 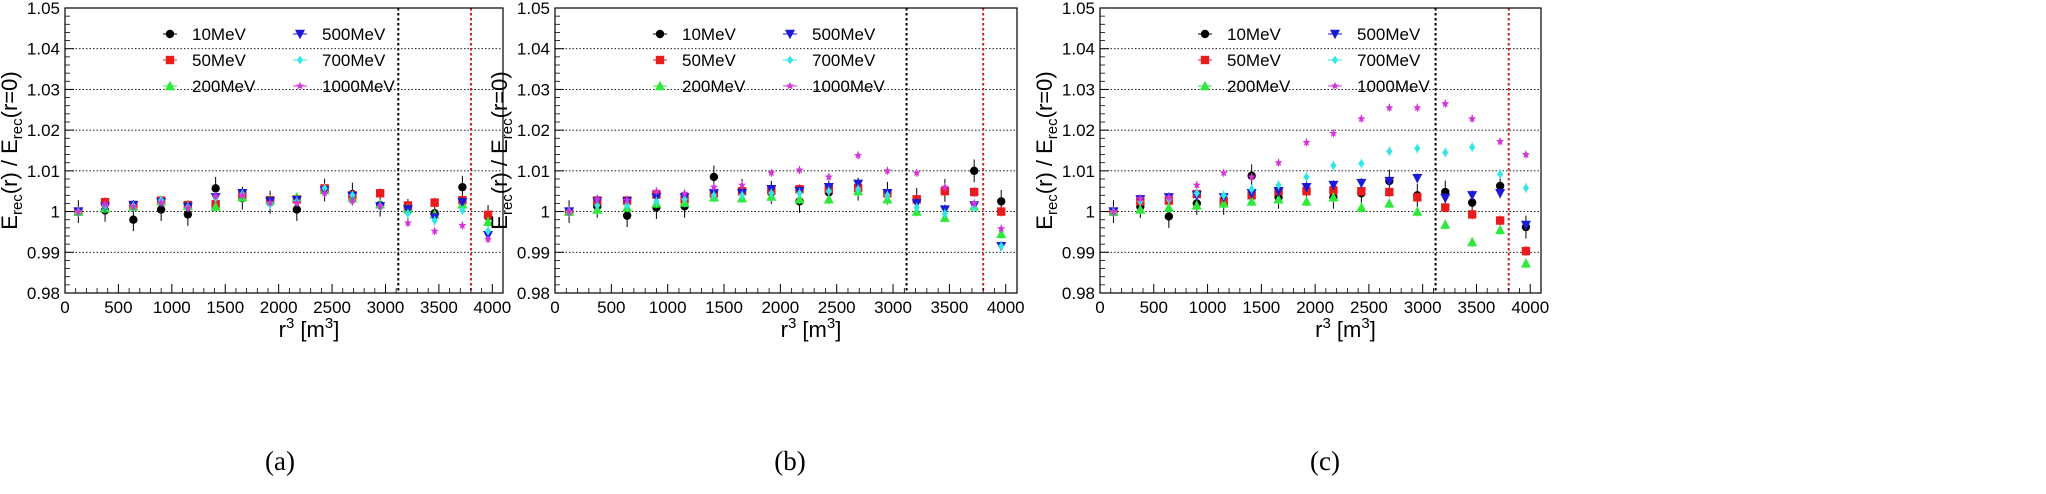 I want to click on x-tick-label: 2000, so click(x=780, y=307).